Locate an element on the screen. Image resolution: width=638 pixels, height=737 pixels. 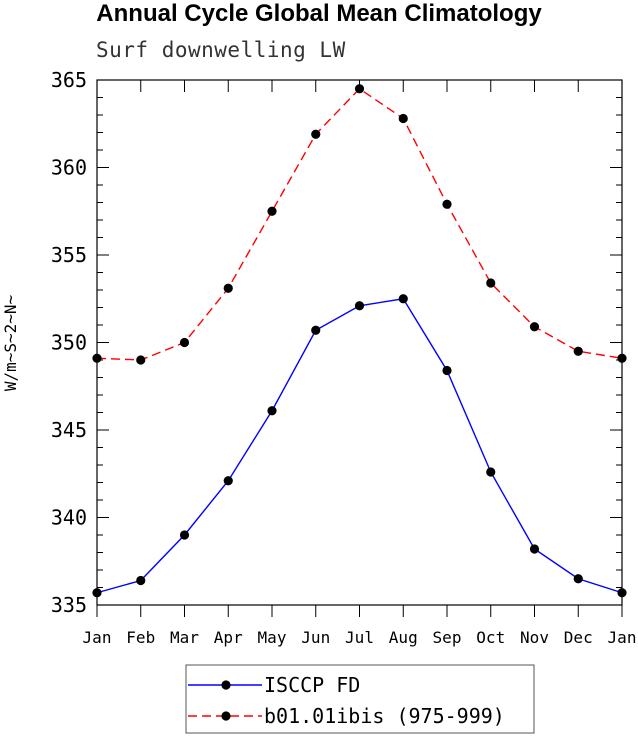
legend-label-1: ISCCP FD is located at coordinates (312, 685).